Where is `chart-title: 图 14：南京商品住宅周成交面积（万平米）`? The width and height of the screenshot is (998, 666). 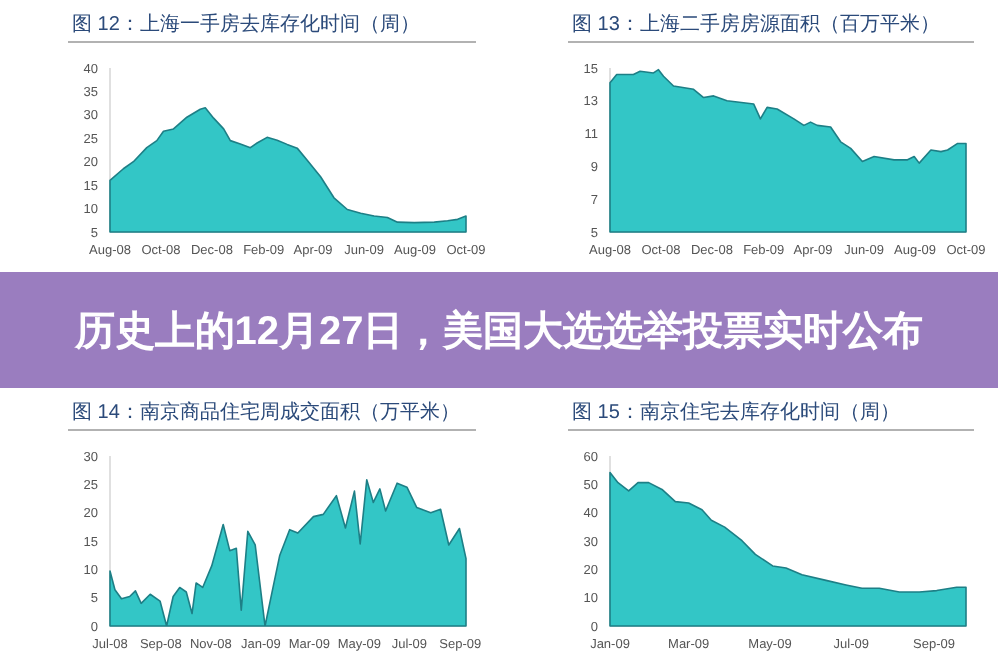
chart-title: 图 14：南京商品住宅周成交面积（万平米） is located at coordinates (266, 412).